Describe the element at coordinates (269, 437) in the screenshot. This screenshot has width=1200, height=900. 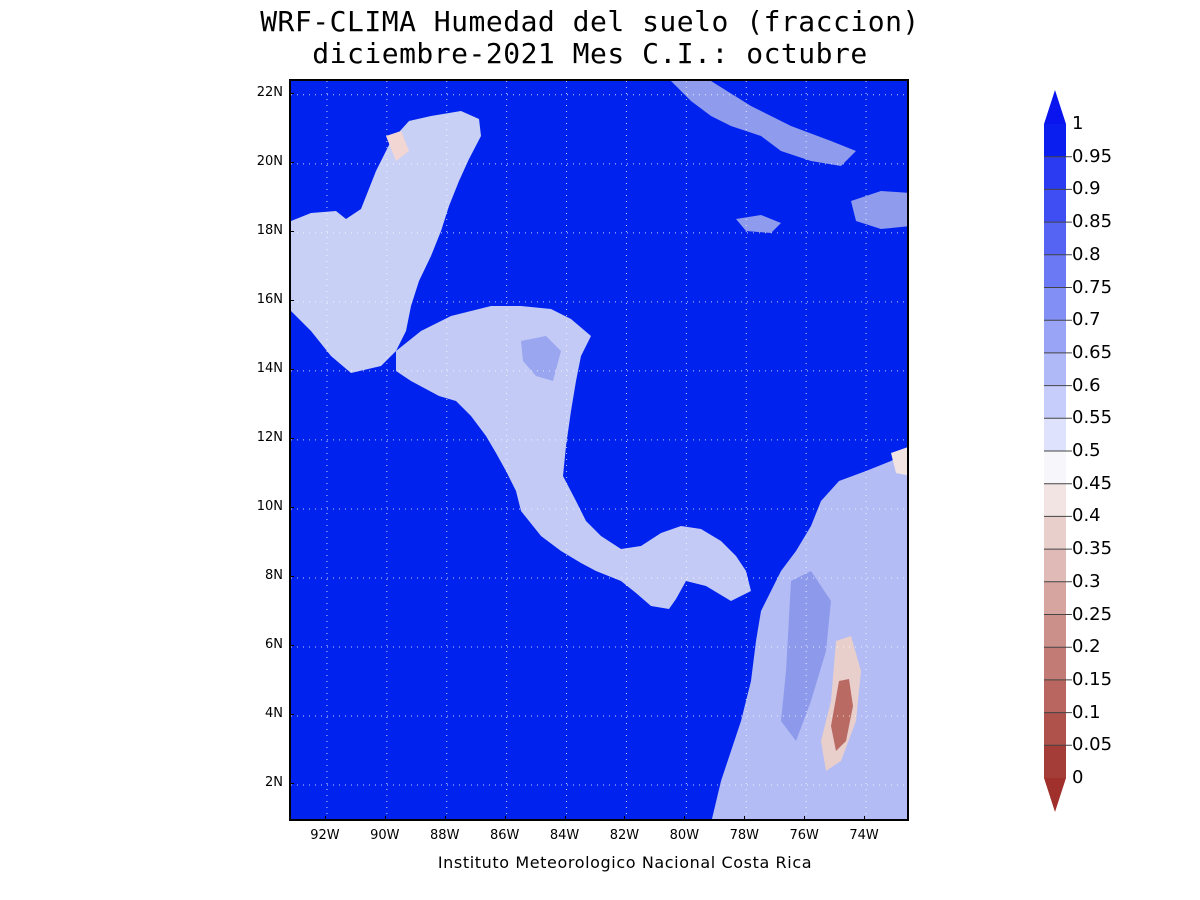
I see `lat-tick-label: 12N` at that location.